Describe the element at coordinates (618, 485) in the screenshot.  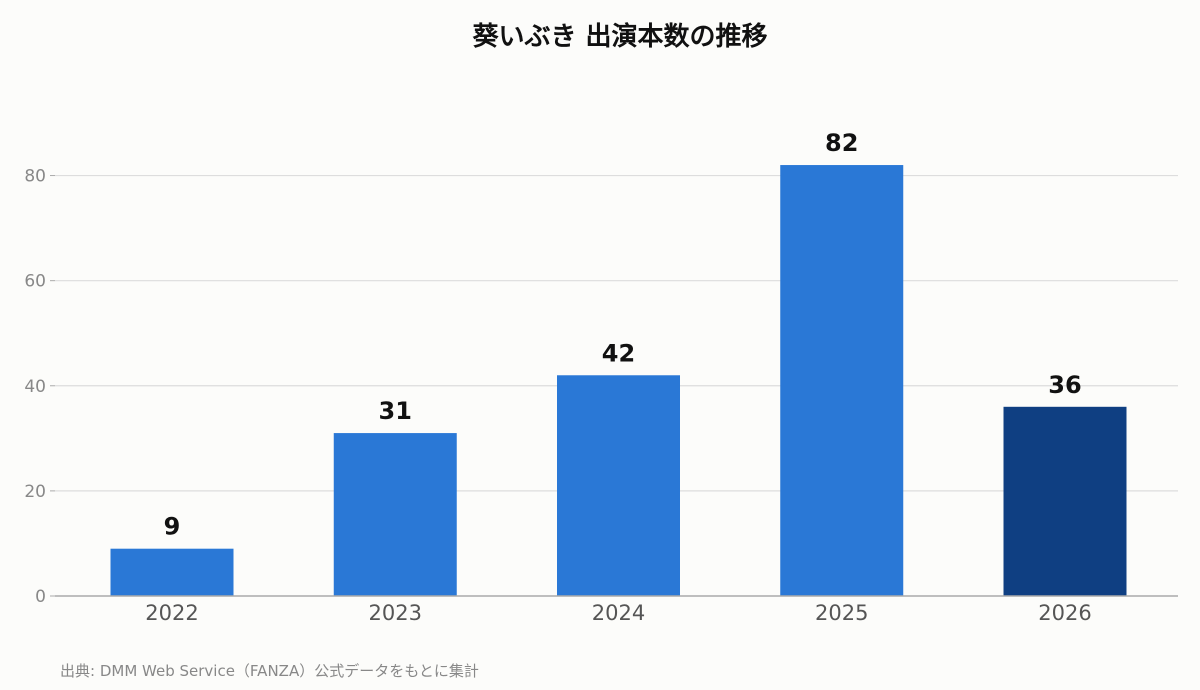
I see `bar-2024` at that location.